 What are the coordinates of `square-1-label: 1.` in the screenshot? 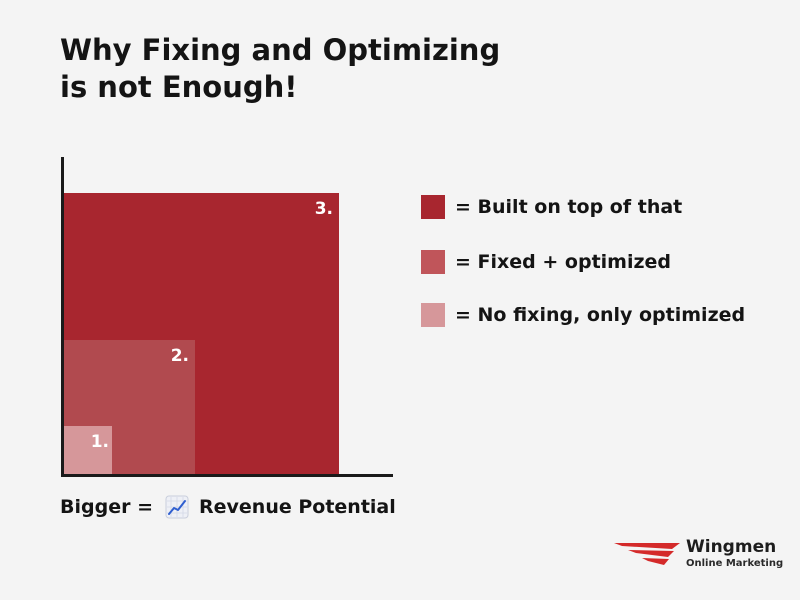 It's located at (99, 442).